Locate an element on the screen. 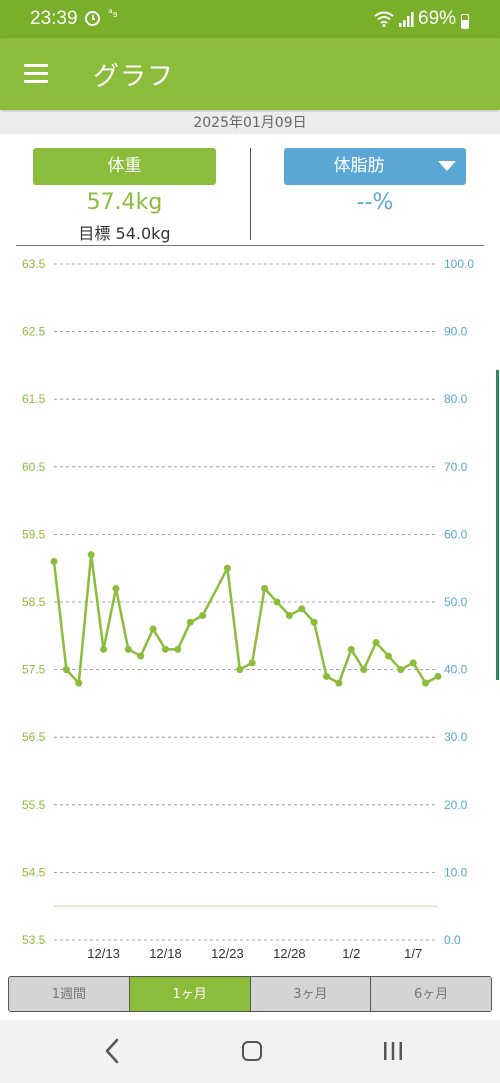 The image size is (500, 1083). right-axis-tick: 50.0 is located at coordinates (456, 602).